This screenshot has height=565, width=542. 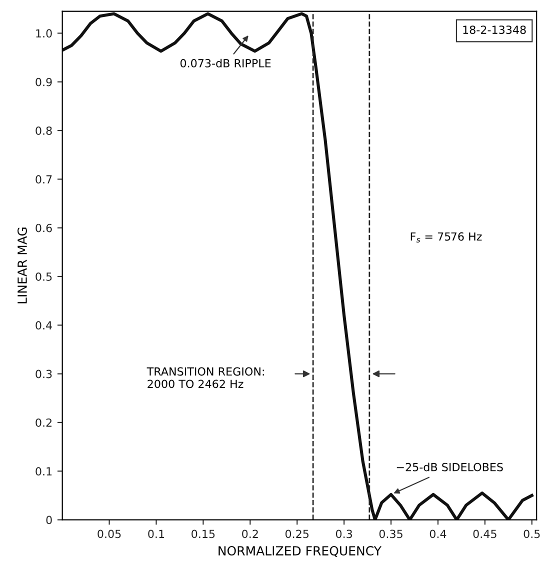 What do you see at coordinates (44, 179) in the screenshot?
I see `y-tick-label: 0.7` at bounding box center [44, 179].